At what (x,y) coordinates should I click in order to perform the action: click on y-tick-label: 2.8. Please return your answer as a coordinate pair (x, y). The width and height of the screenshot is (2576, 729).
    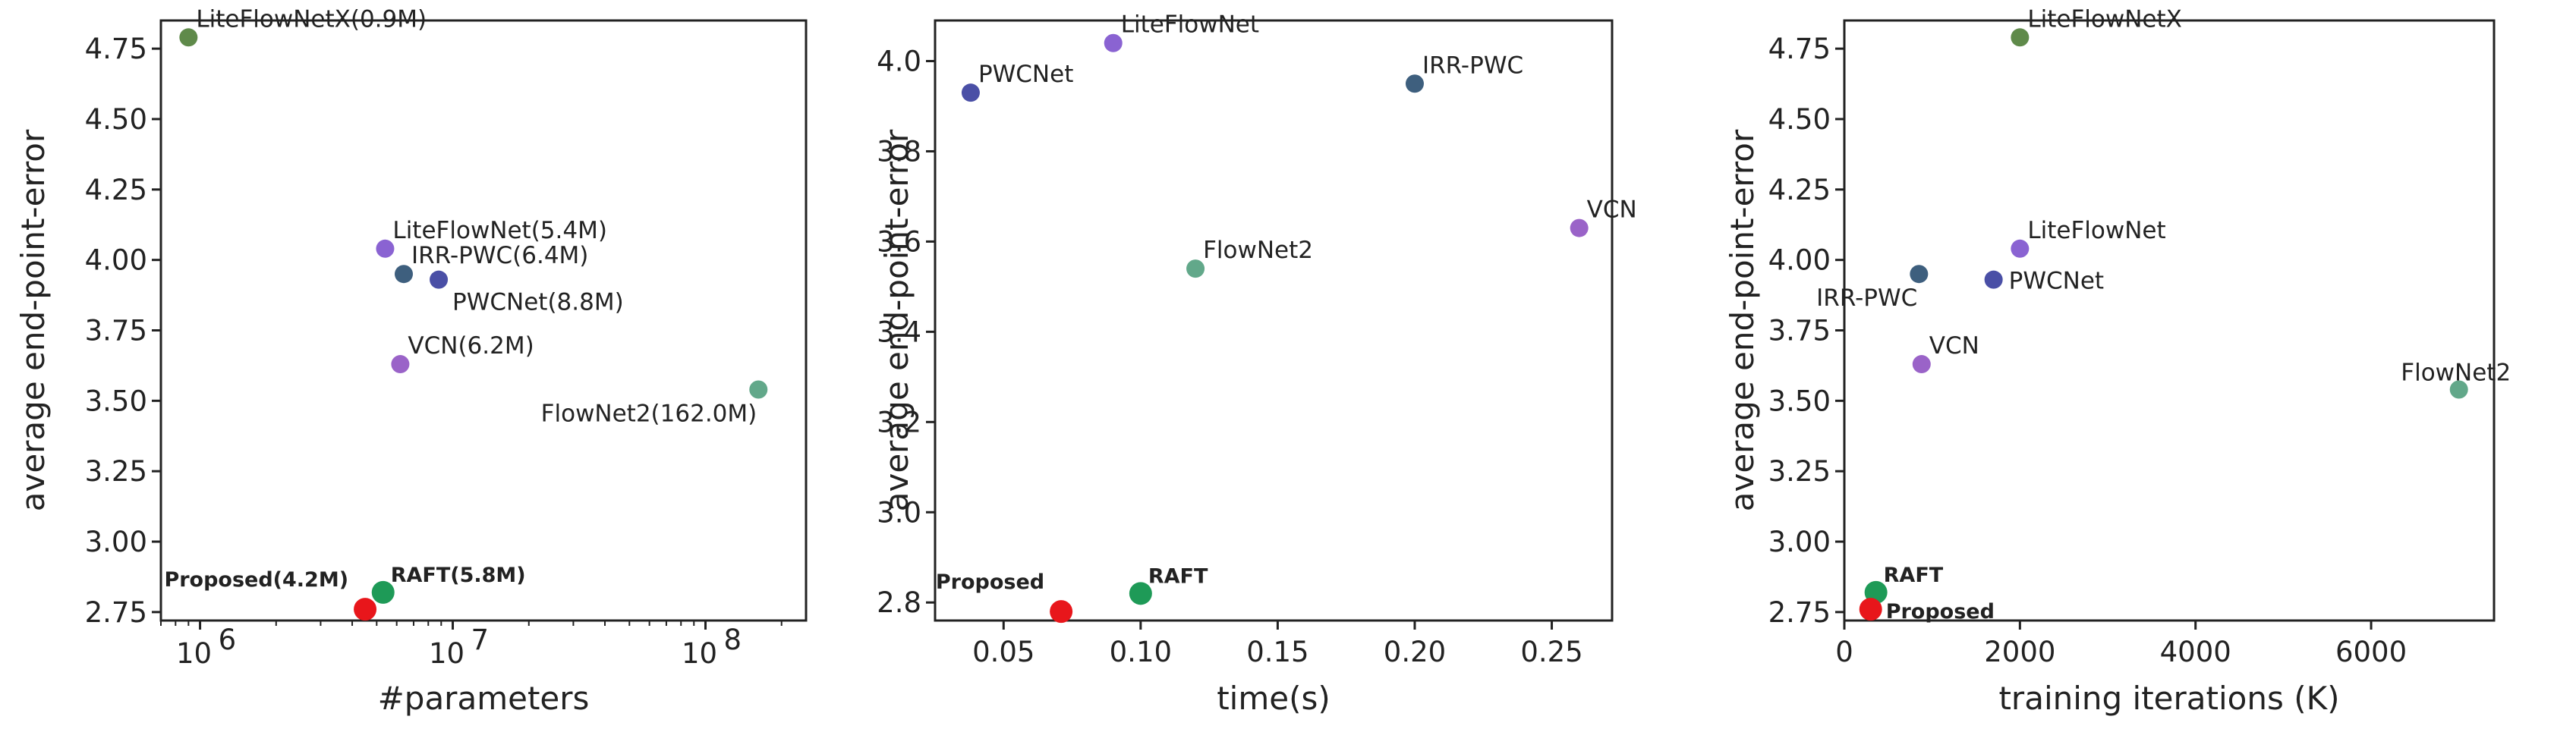
    Looking at the image, I should click on (899, 602).